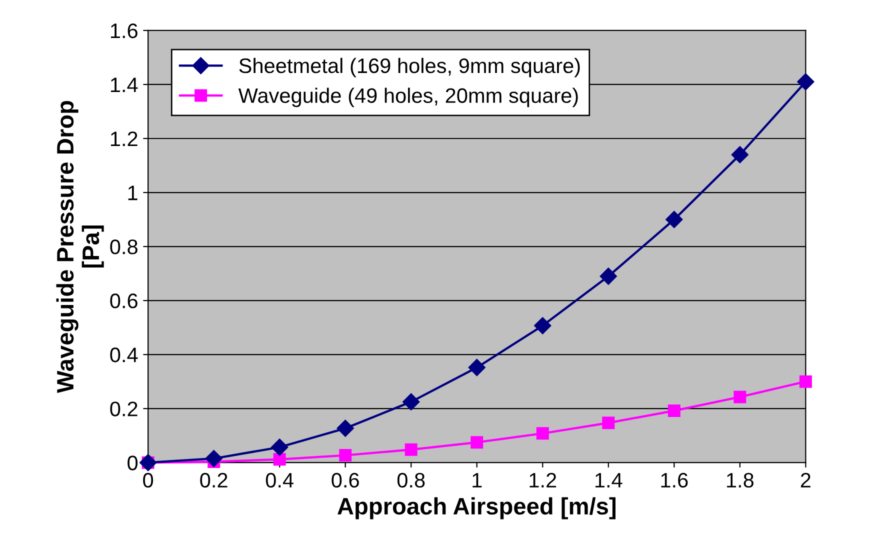 The height and width of the screenshot is (554, 871). I want to click on y-tick-label: 1.4, so click(124, 85).